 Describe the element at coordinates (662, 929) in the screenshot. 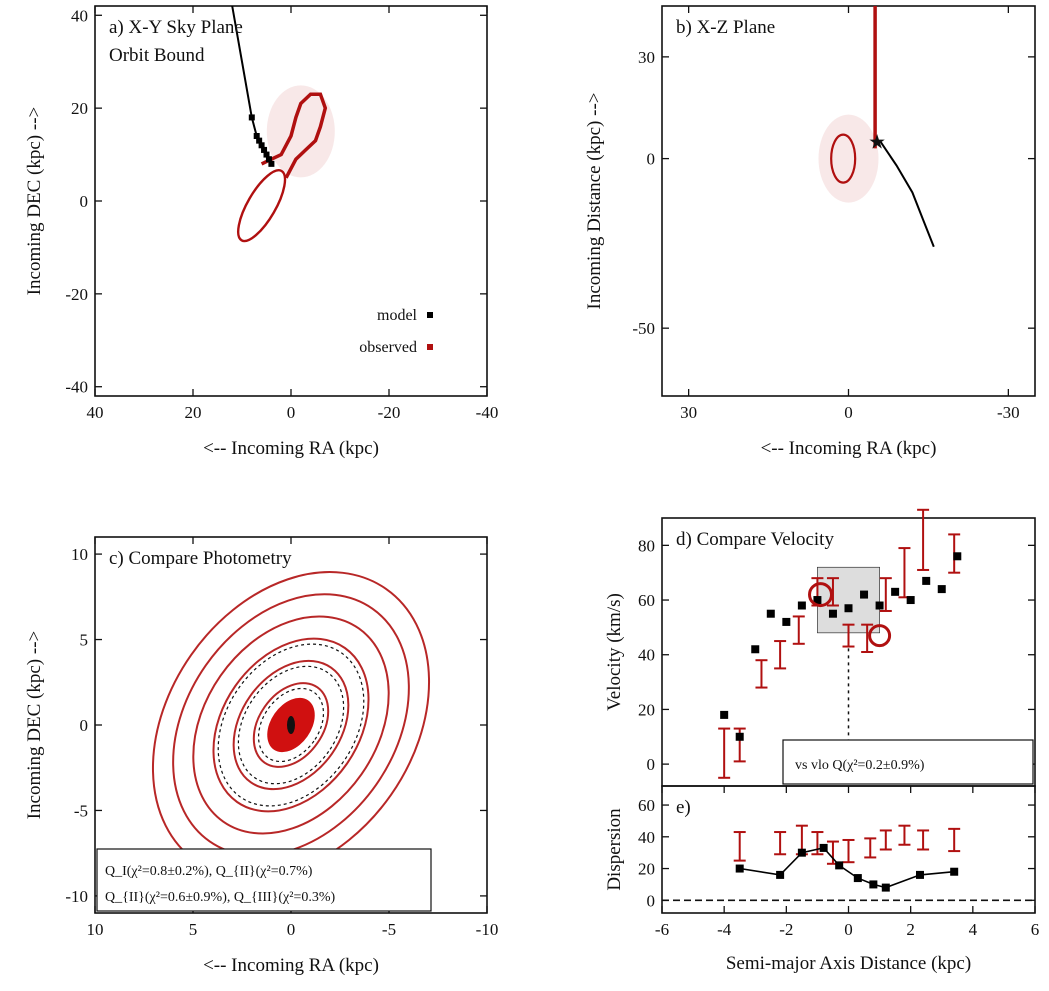

I see `x-tick-label: -6` at that location.